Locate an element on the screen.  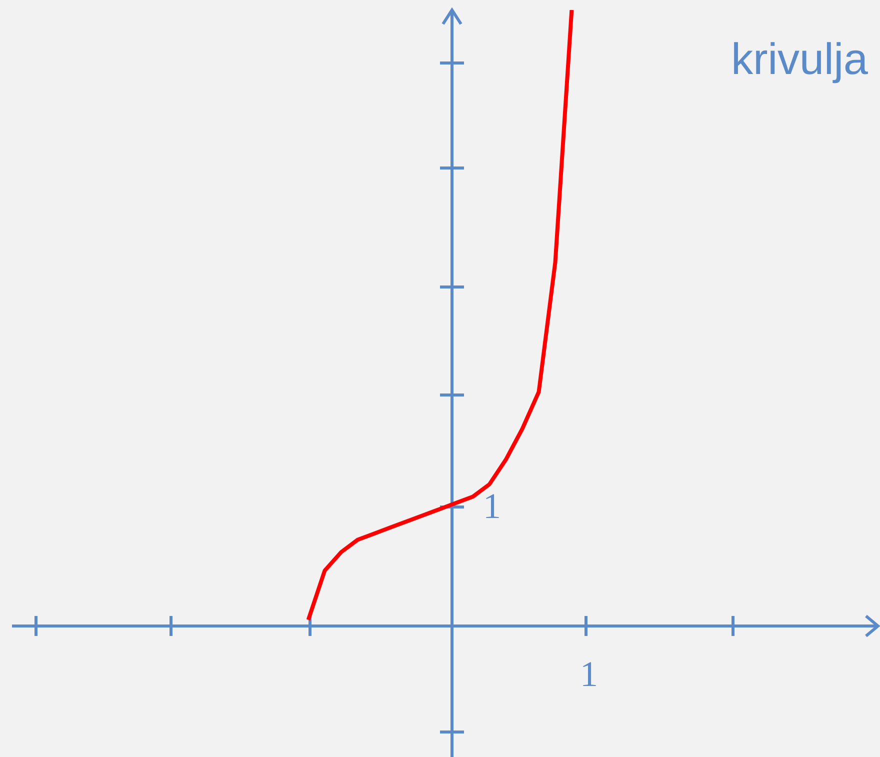
text: 1 is located at coordinates (589, 674).